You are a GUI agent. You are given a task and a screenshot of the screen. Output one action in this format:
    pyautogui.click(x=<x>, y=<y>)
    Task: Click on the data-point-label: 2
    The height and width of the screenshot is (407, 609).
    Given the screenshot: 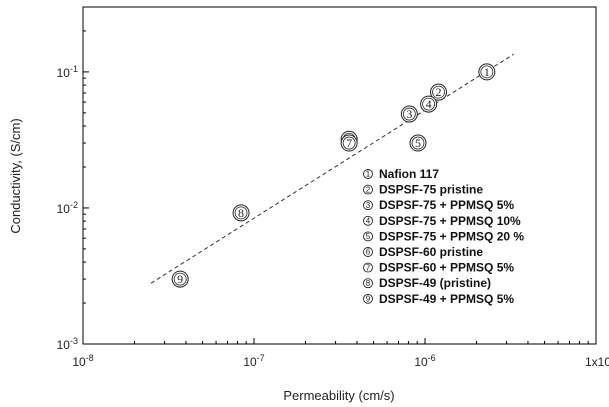 What is the action you would take?
    pyautogui.click(x=439, y=92)
    